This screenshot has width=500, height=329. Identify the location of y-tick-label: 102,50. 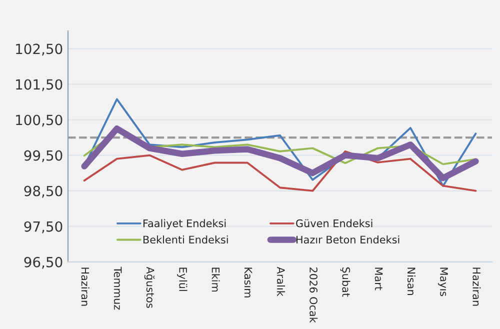
(39, 50).